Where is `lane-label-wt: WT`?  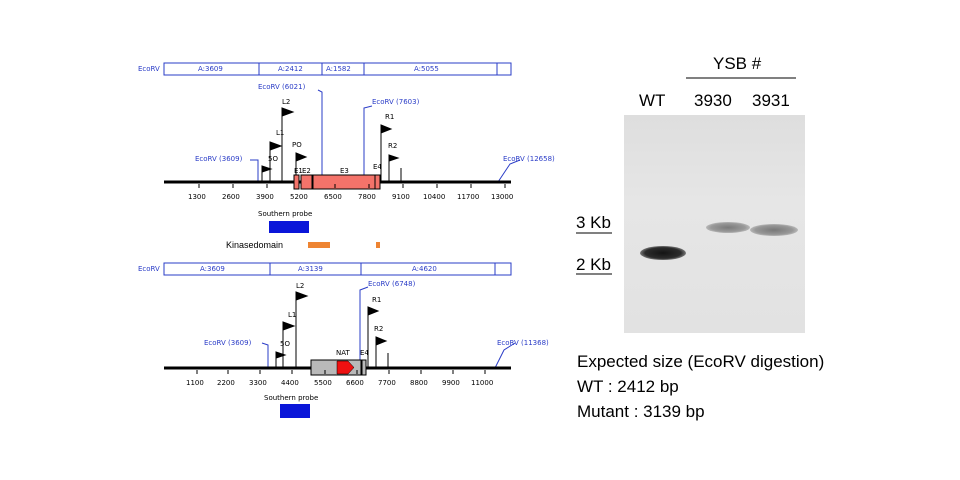
lane-label-wt: WT is located at coordinates (652, 100).